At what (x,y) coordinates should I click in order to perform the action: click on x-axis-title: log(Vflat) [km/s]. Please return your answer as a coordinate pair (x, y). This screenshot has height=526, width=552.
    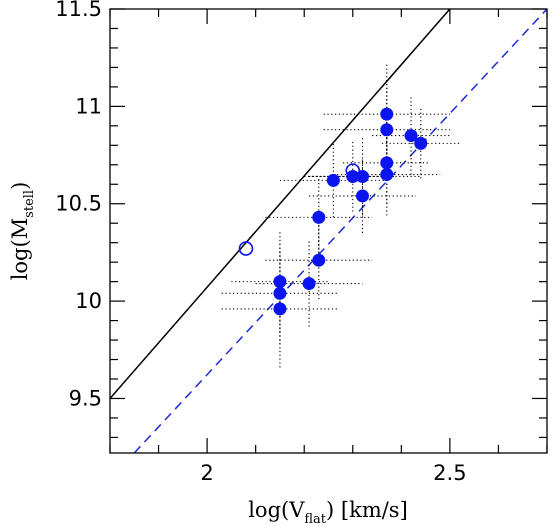
    Looking at the image, I should click on (328, 512).